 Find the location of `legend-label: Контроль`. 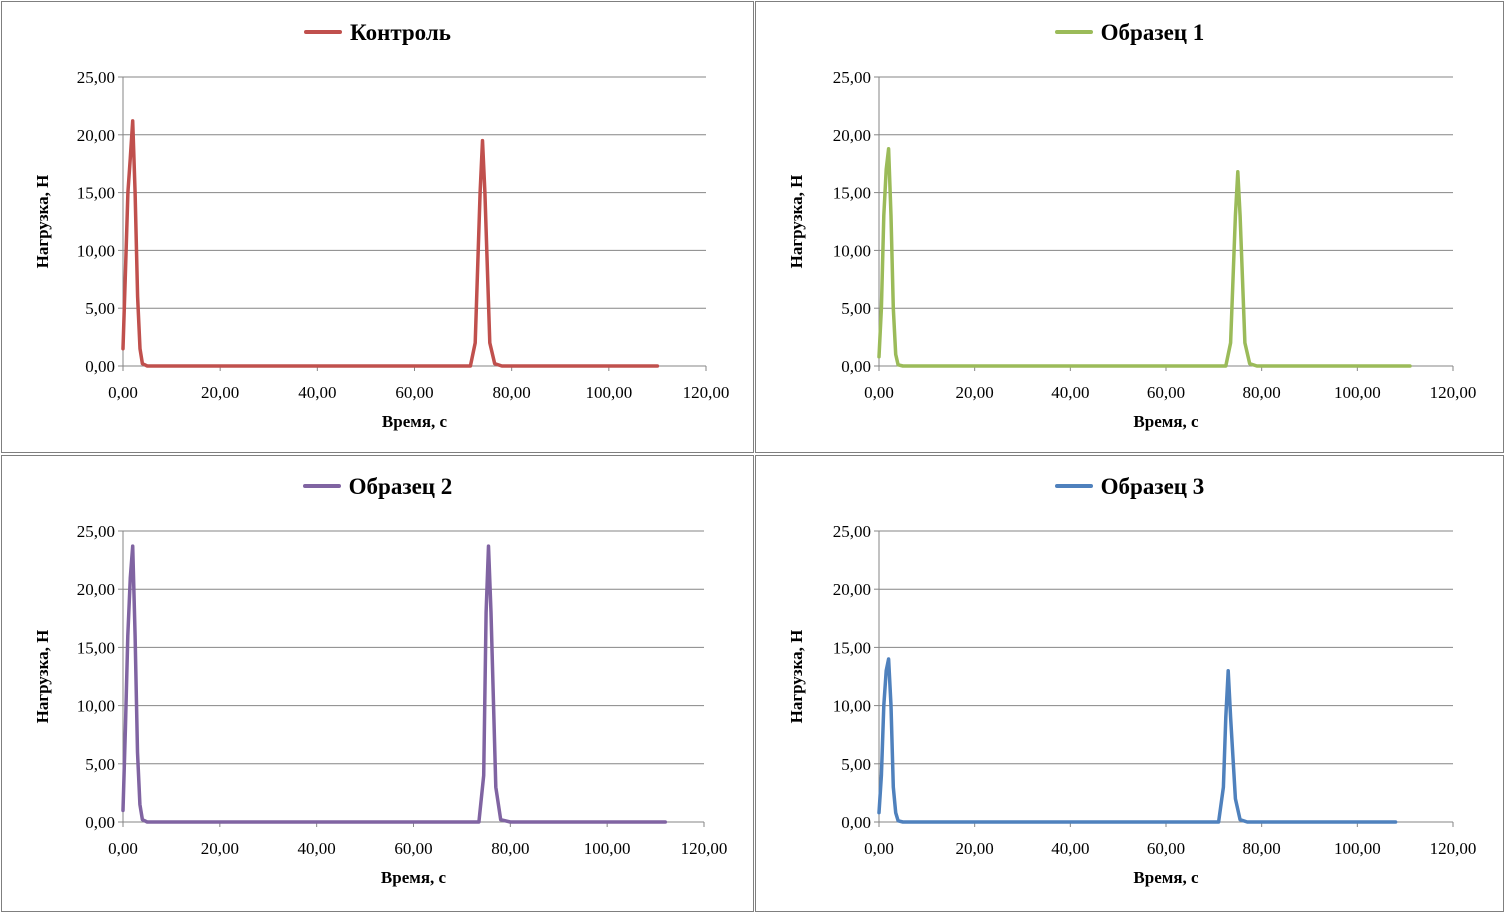

legend-label: Контроль is located at coordinates (400, 32).